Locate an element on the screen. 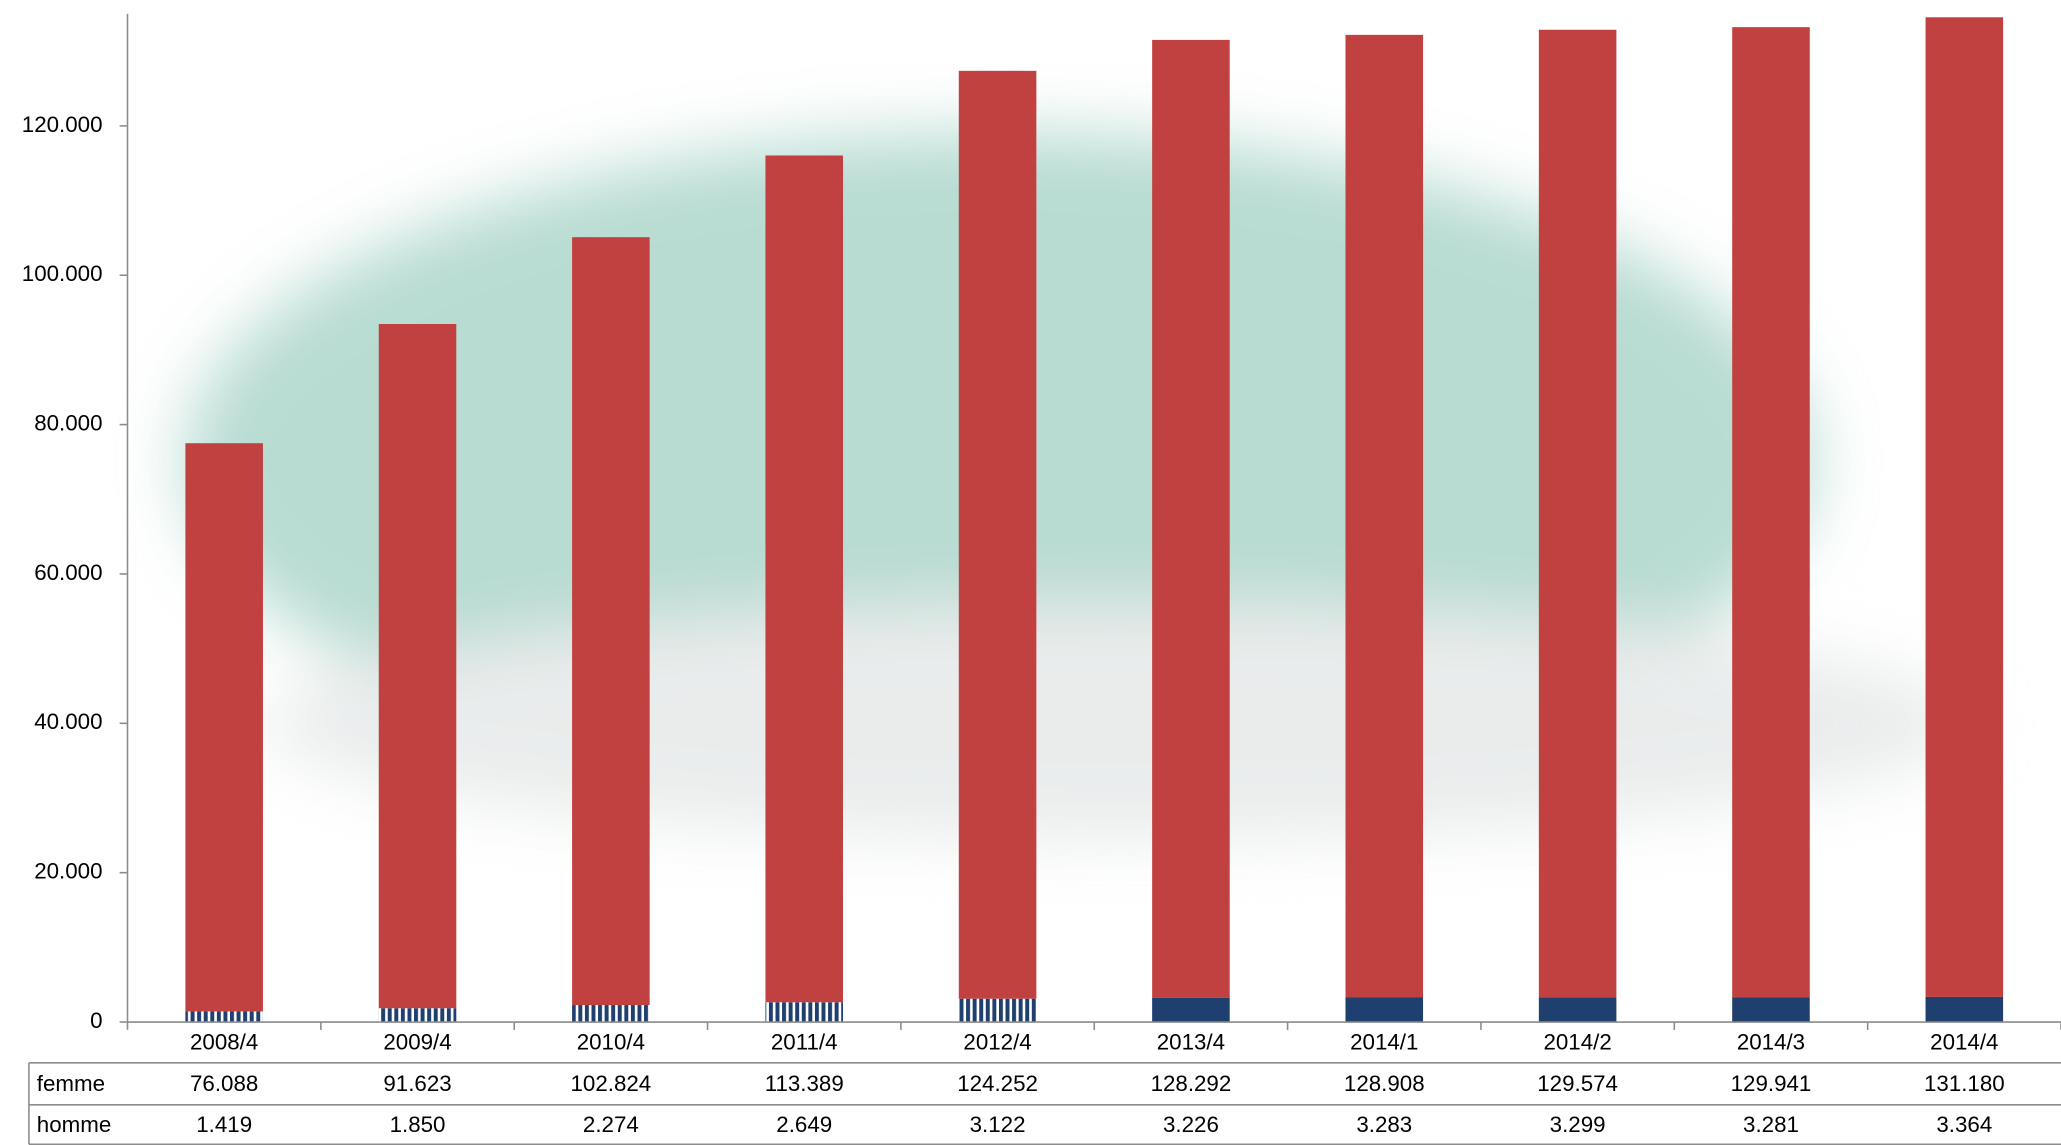 The image size is (2061, 1145). y-tick-label: 100.000 is located at coordinates (62, 273).